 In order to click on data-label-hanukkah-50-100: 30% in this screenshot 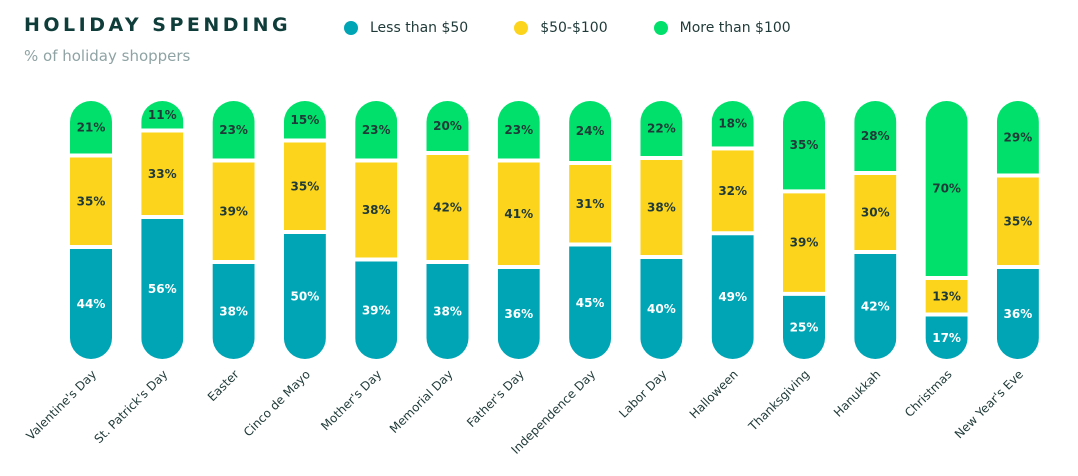, I will do `click(875, 213)`.